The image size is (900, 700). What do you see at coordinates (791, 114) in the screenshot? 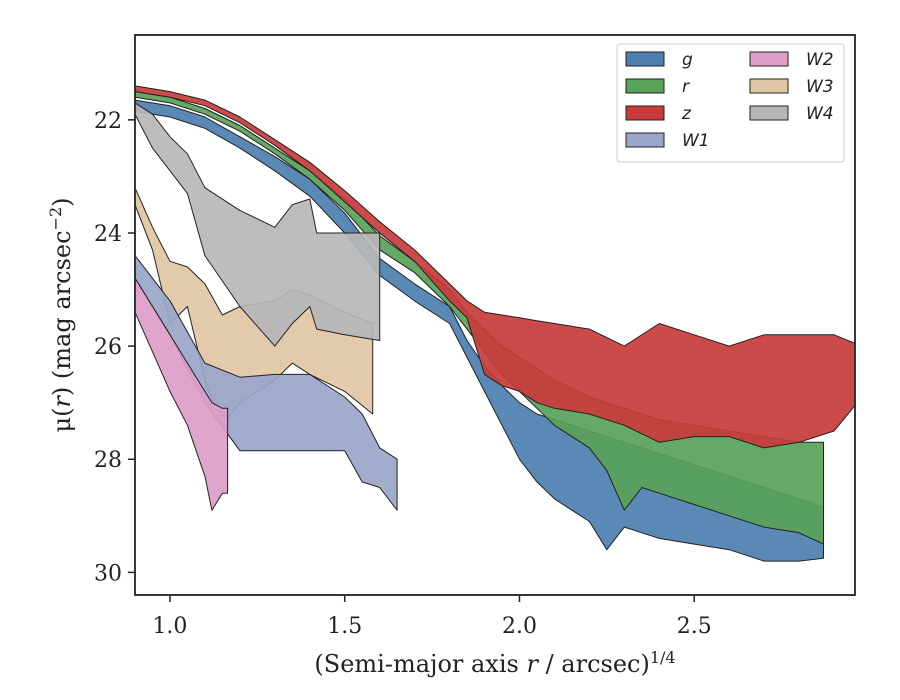
I see `legend-item-w4: W4` at bounding box center [791, 114].